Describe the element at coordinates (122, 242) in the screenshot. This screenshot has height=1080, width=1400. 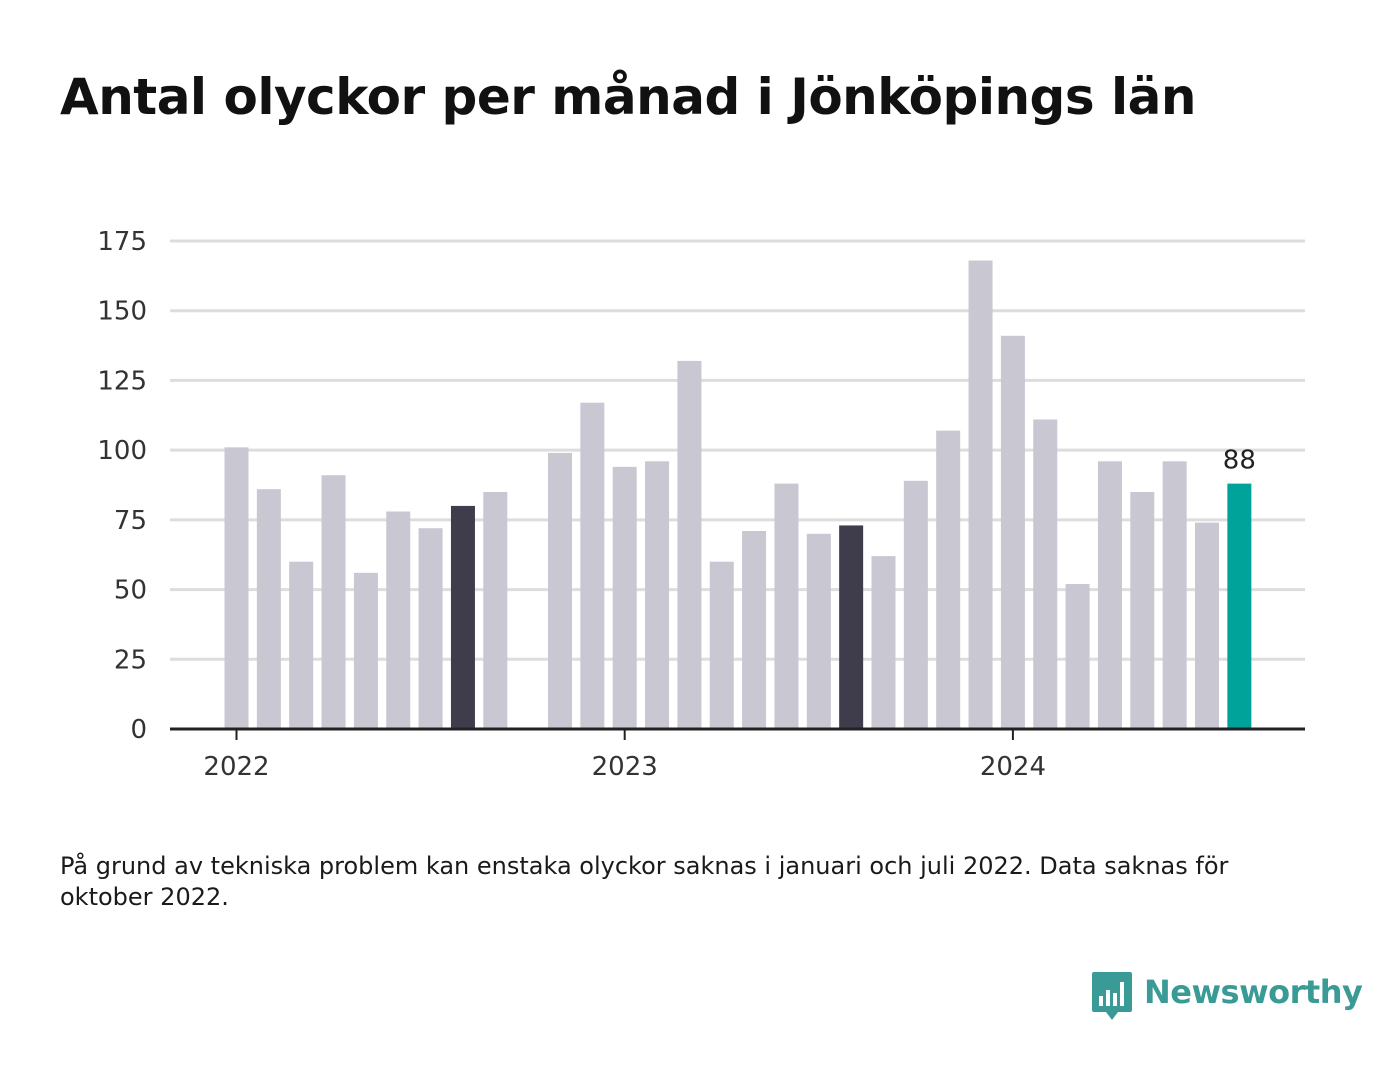
I see `y-tick-label: 175` at that location.